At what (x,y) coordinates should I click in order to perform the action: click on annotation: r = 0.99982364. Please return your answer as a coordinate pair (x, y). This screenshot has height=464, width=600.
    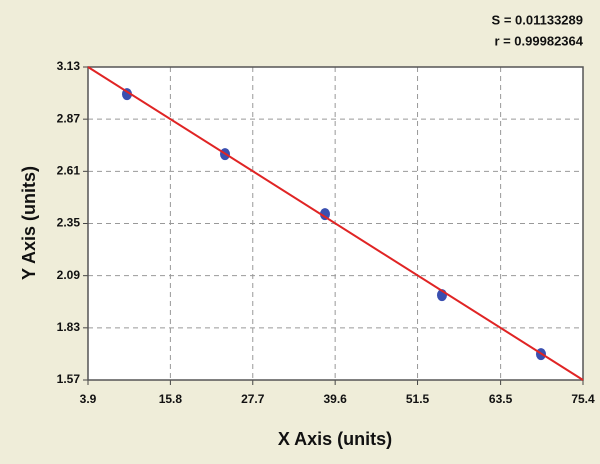
    Looking at the image, I should click on (538, 40).